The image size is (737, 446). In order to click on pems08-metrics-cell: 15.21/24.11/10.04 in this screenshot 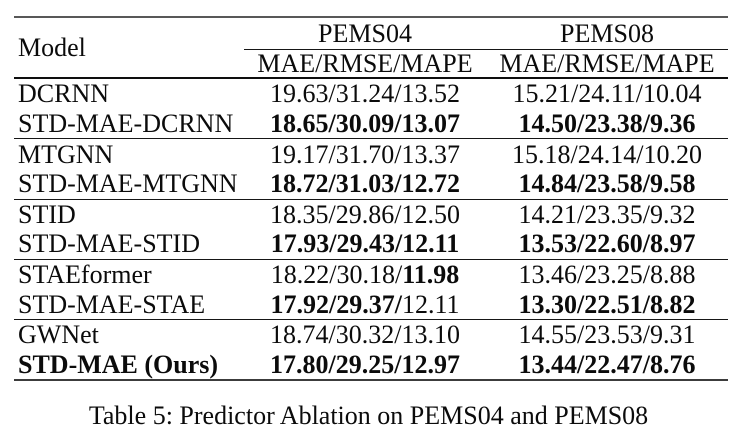, I will do `click(607, 93)`.